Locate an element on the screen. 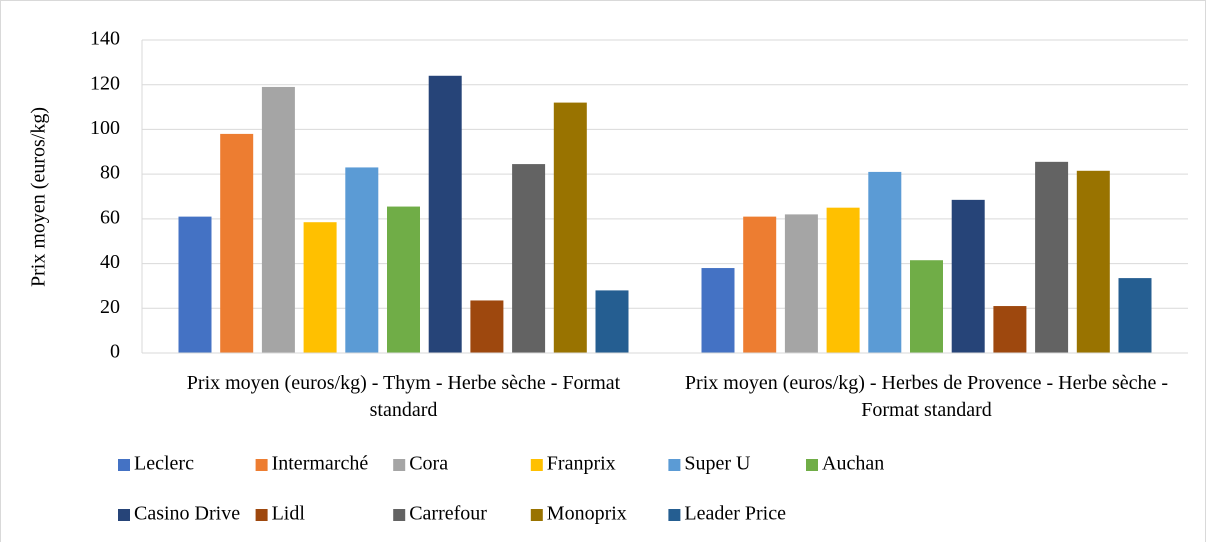 Image resolution: width=1206 pixels, height=542 pixels. legend-label: Cora is located at coordinates (428, 464).